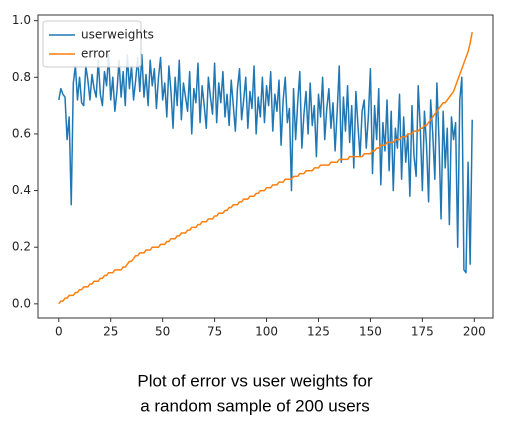 The image size is (509, 430). Describe the element at coordinates (370, 332) in the screenshot. I see `x-tick-label: 150` at that location.